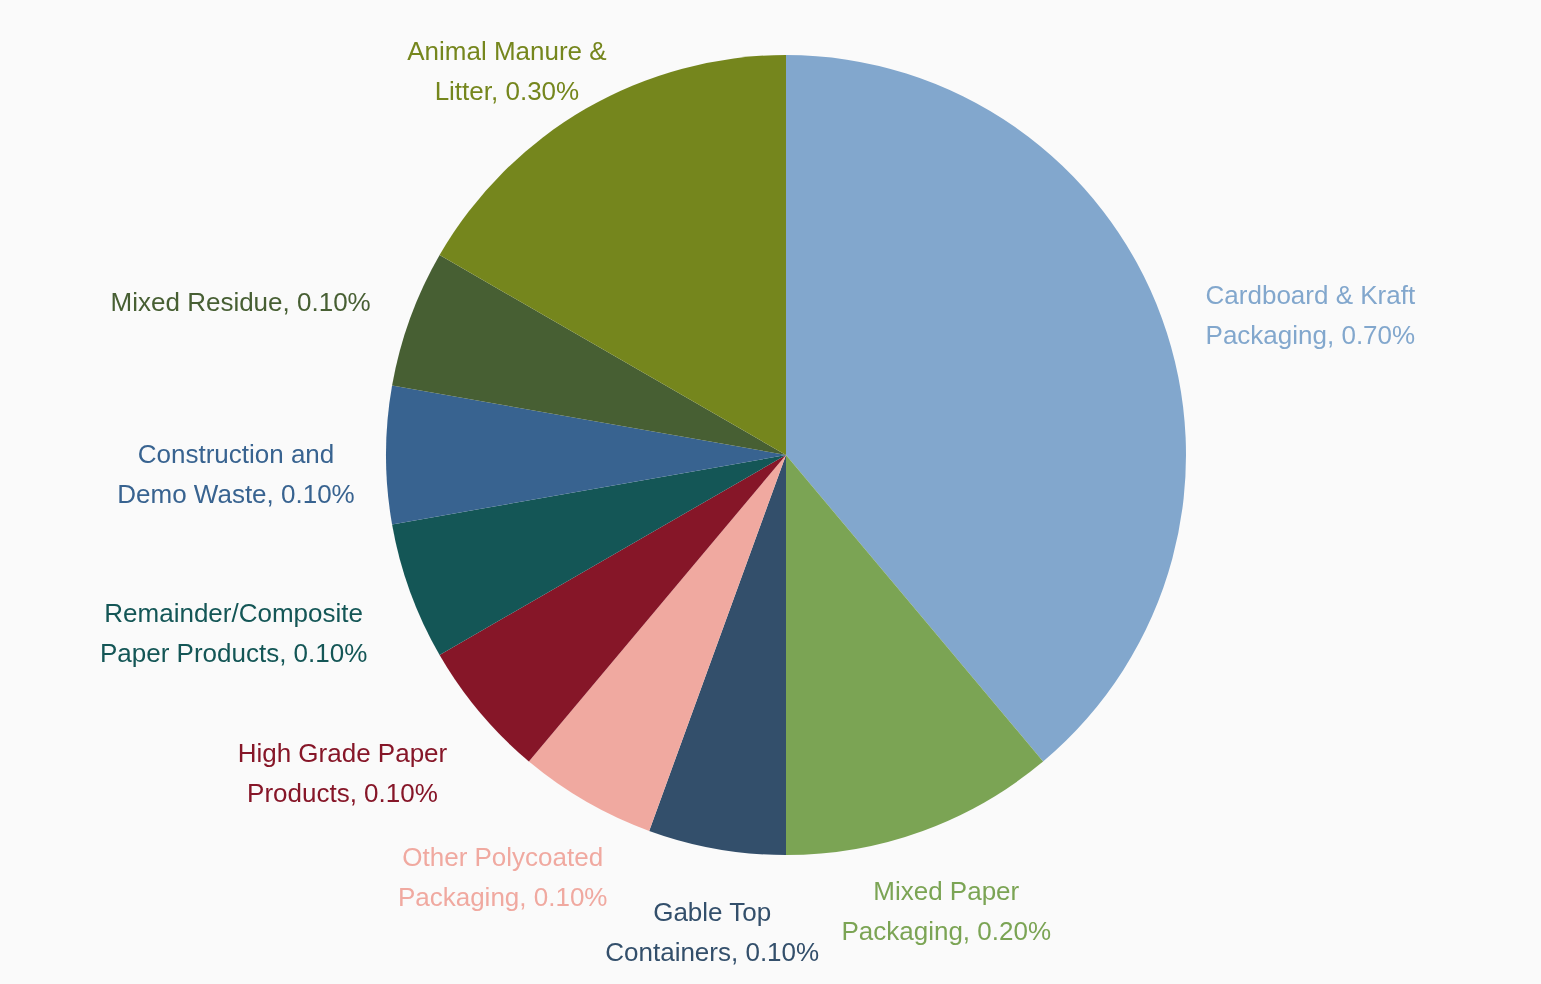  Describe the element at coordinates (233, 633) in the screenshot. I see `slice-label: Remainder/Composite Paper Products, 0.10%` at that location.